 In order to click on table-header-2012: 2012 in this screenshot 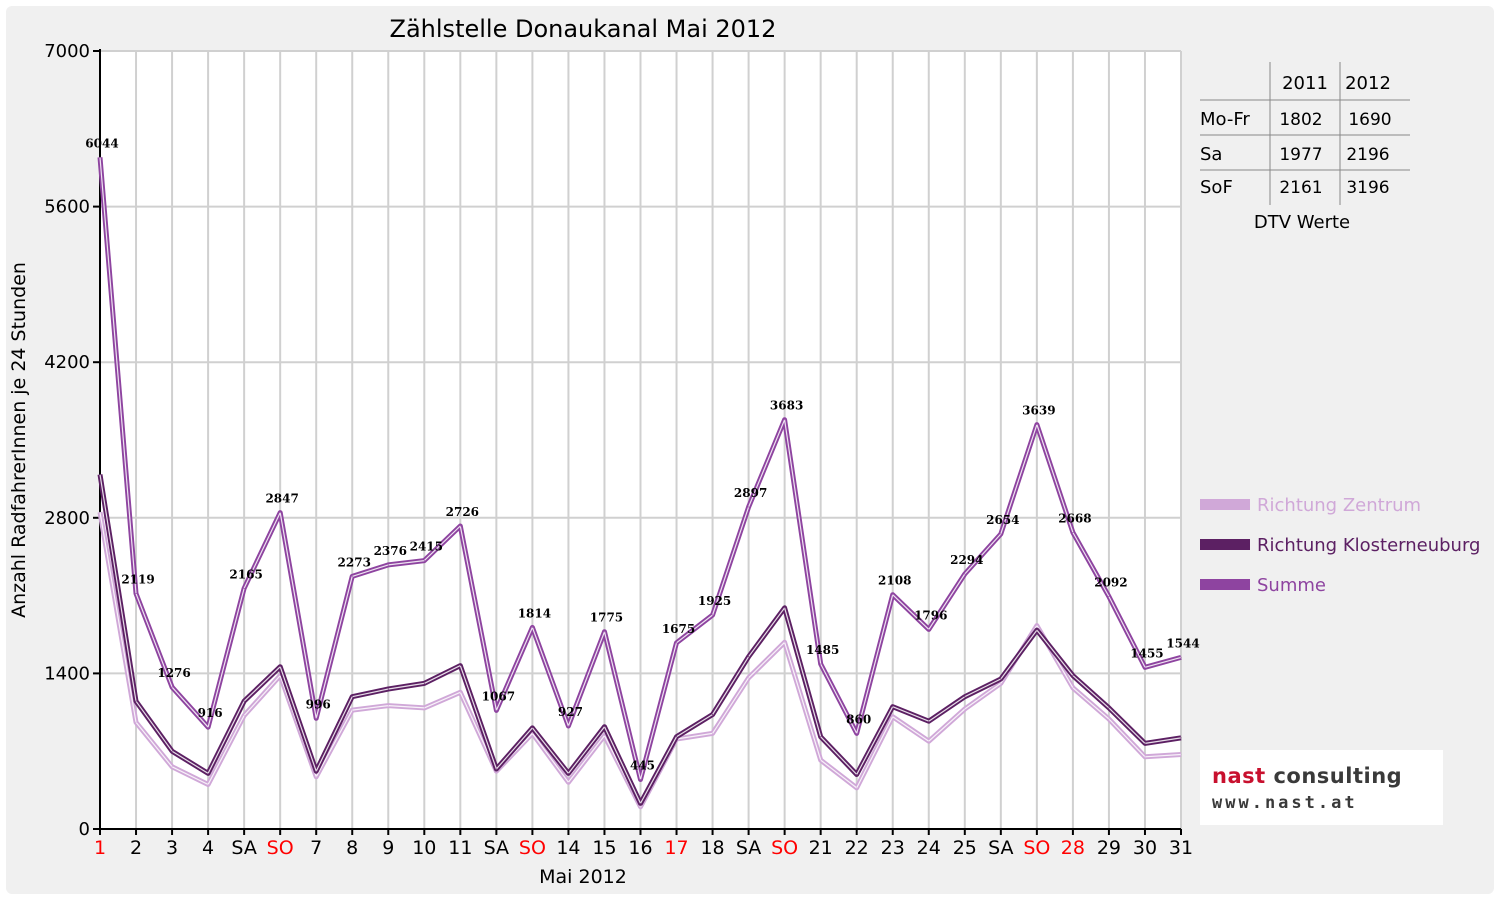, I will do `click(1368, 83)`.